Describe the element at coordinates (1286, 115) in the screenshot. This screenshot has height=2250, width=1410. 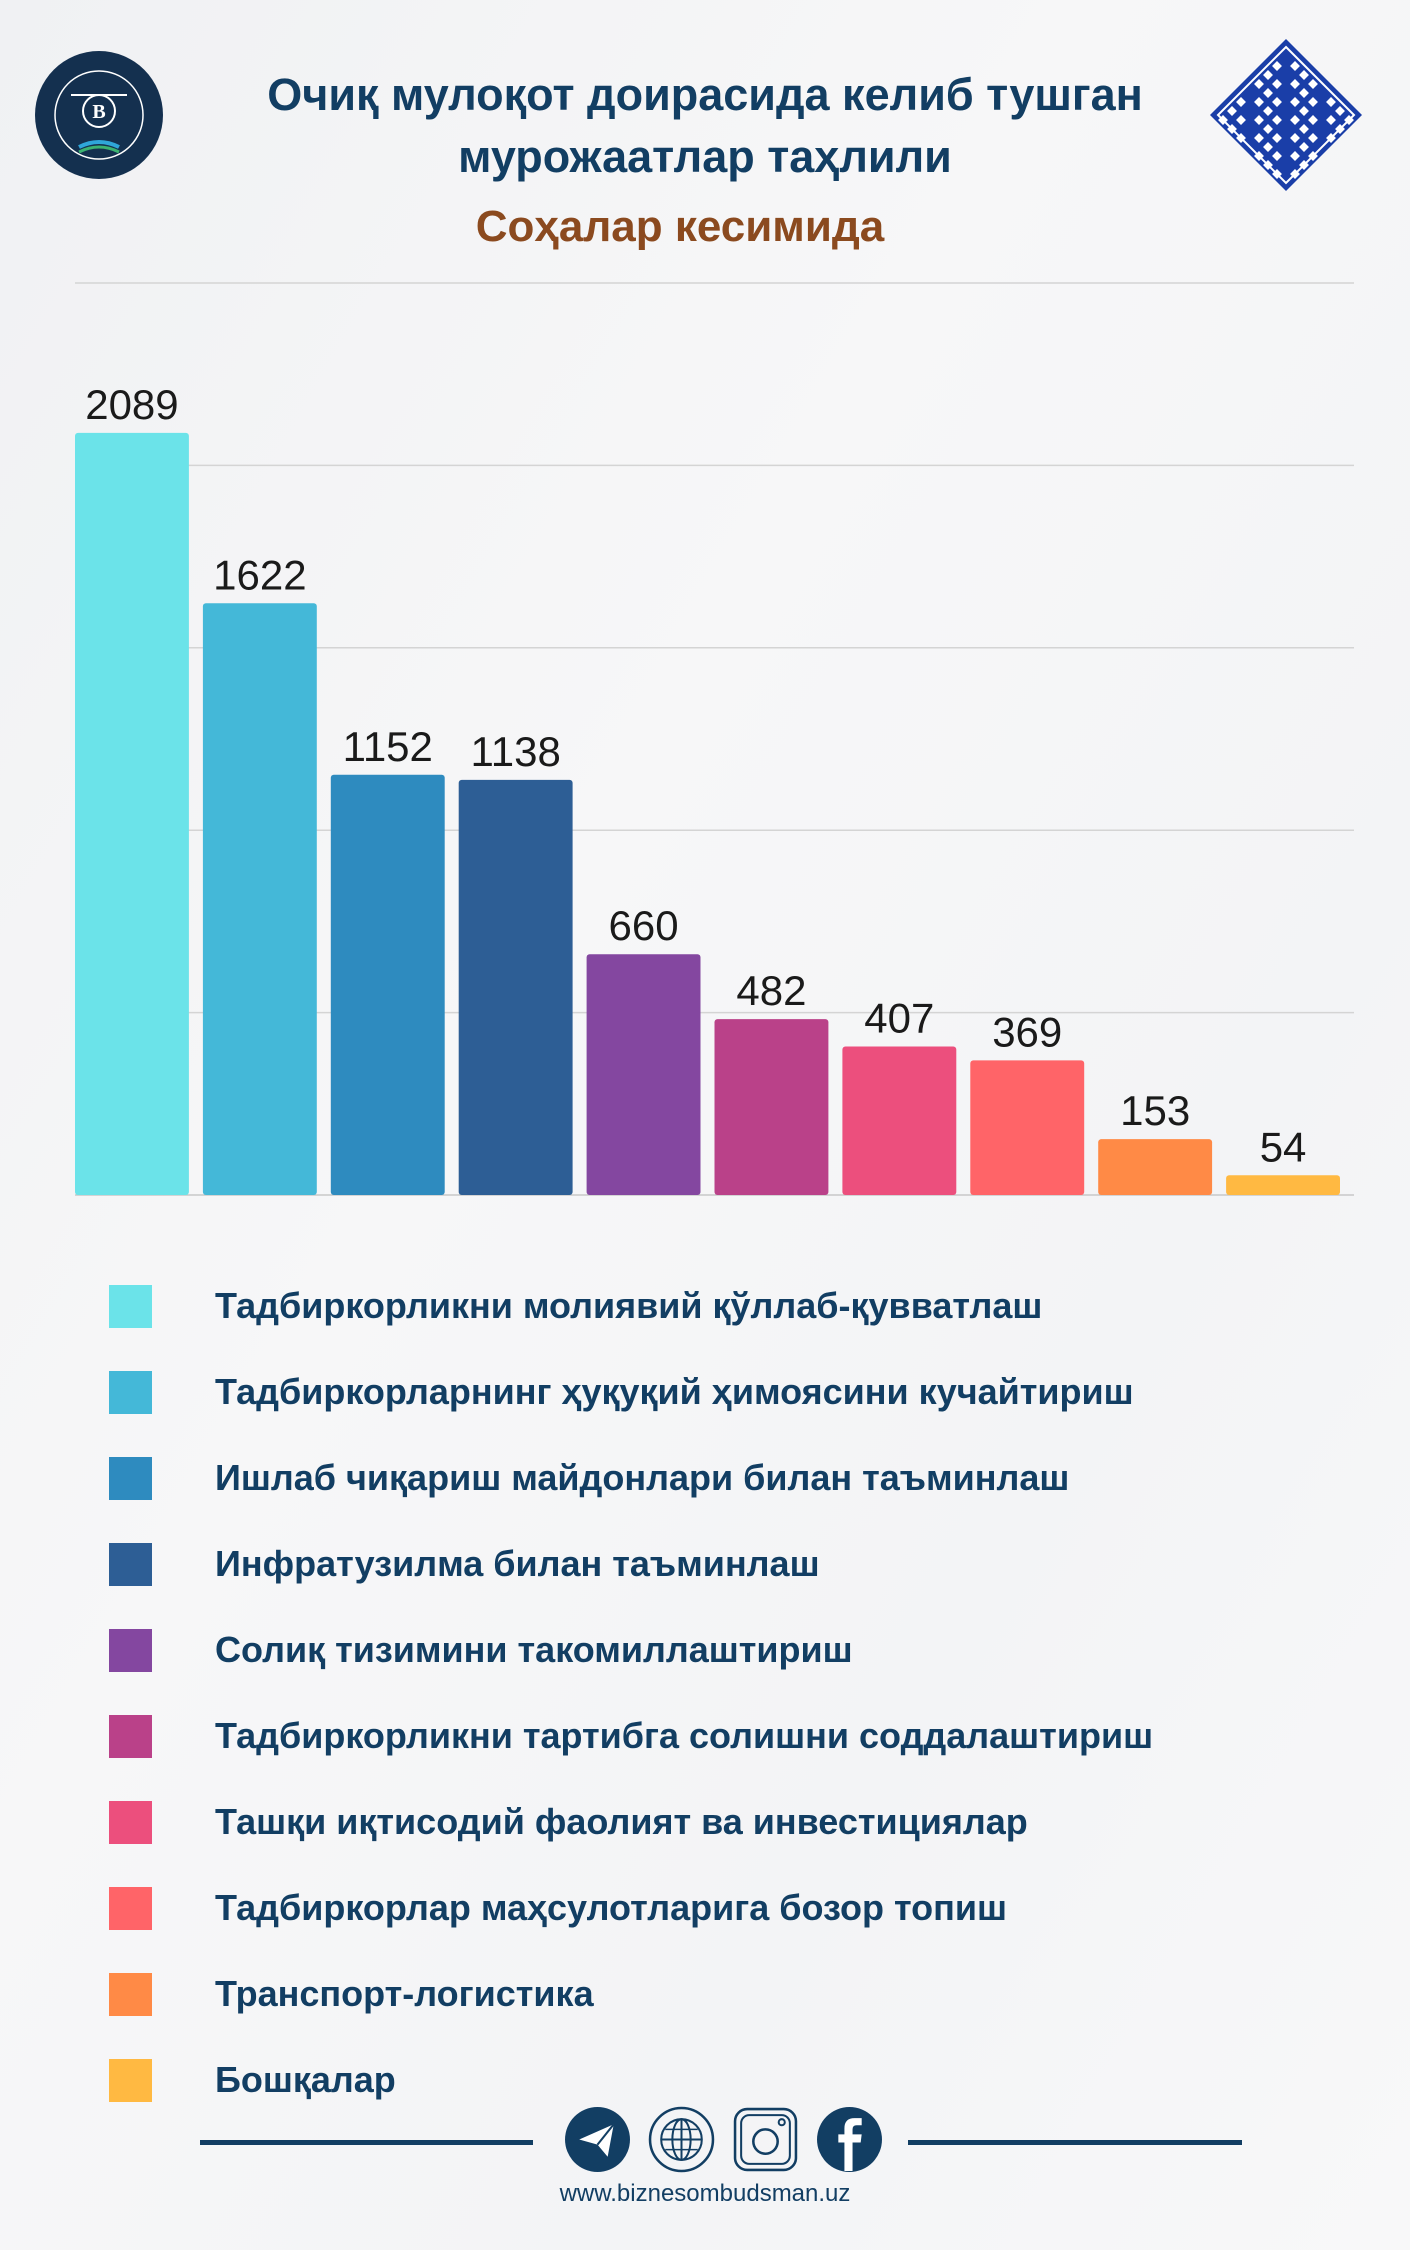
I see `diamond-pattern-logo` at that location.